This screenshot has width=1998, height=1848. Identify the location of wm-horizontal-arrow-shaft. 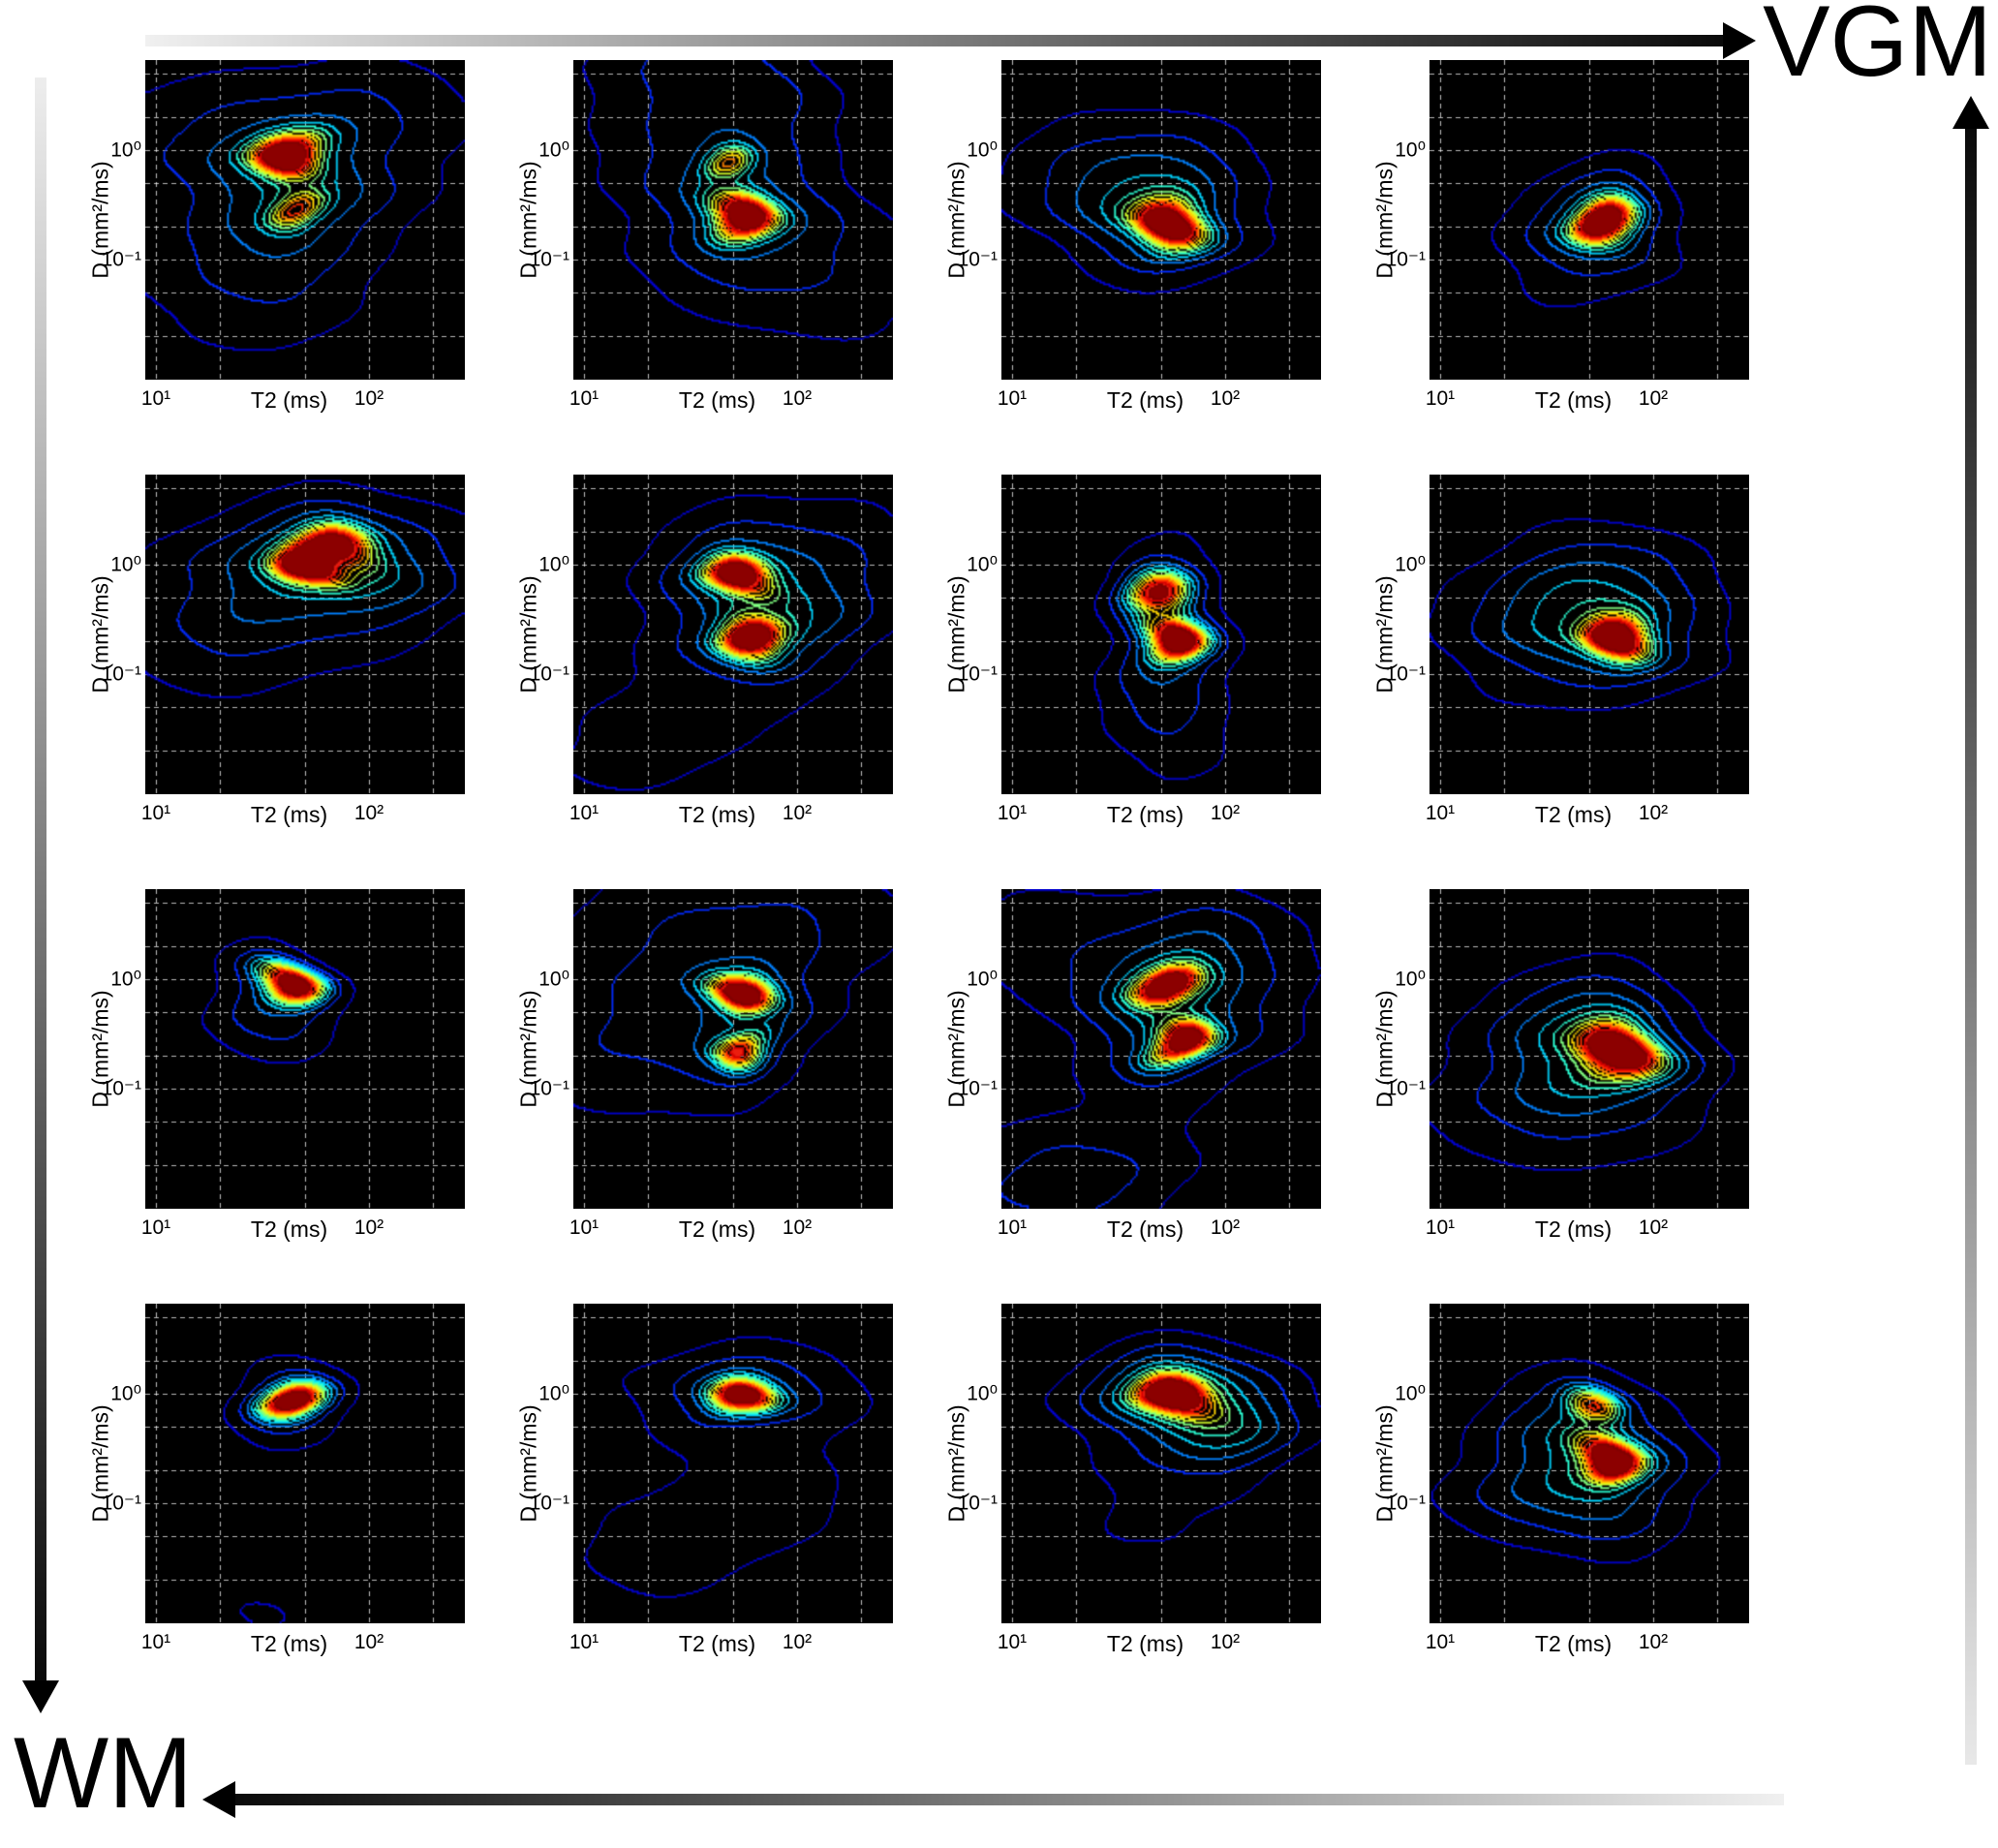
(1009, 1800).